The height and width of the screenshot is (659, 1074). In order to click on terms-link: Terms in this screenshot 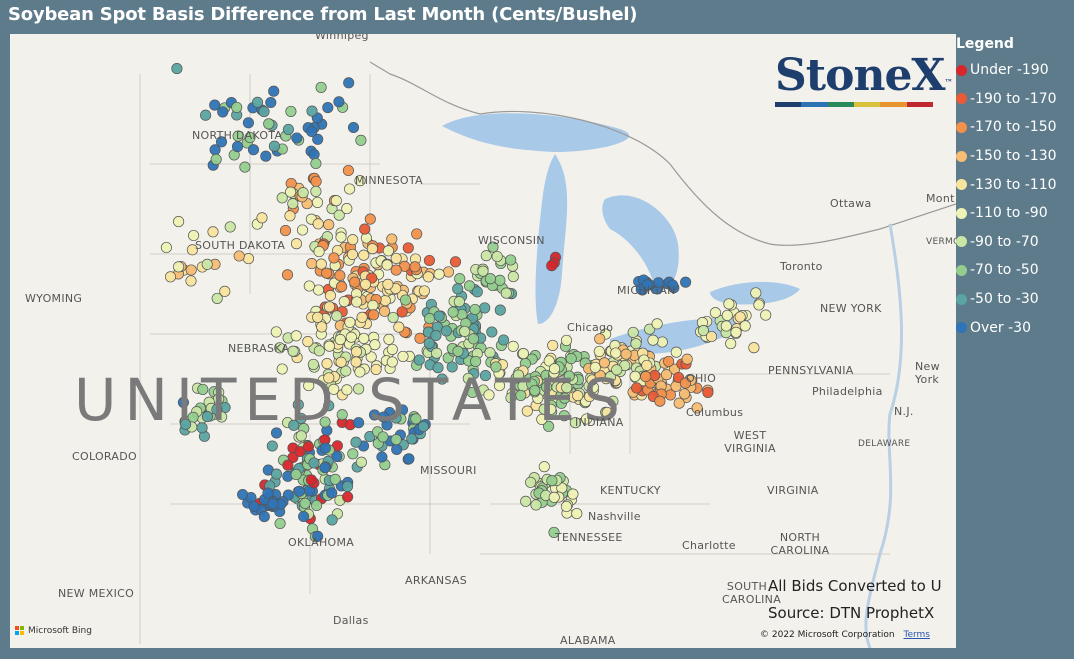, I will do `click(916, 635)`.